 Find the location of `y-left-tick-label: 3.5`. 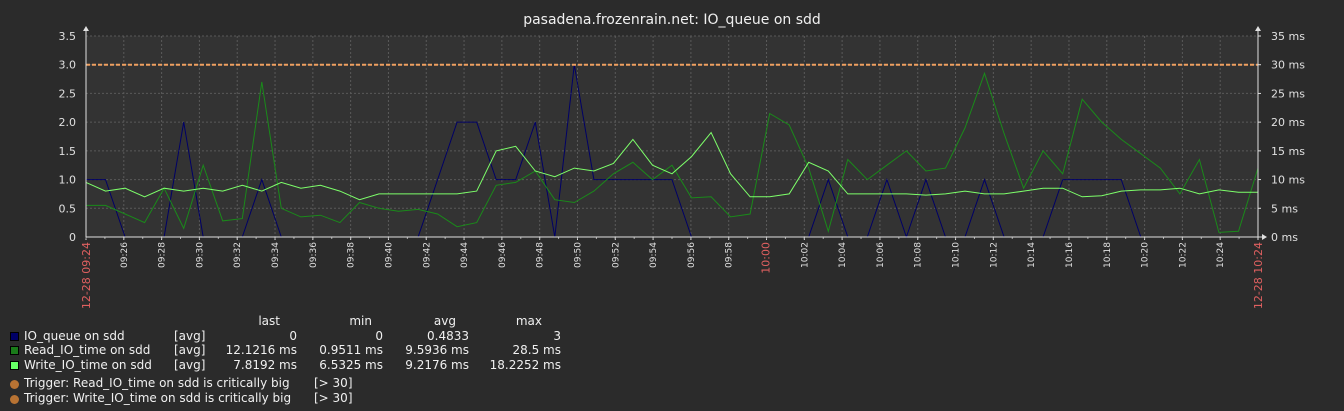

y-left-tick-label: 3.5 is located at coordinates (68, 36).